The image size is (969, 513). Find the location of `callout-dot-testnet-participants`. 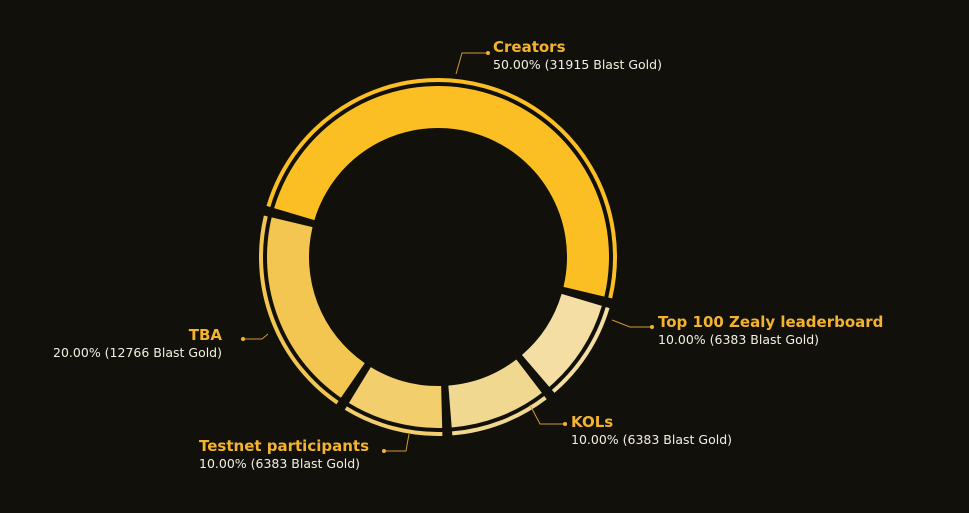

callout-dot-testnet-participants is located at coordinates (384, 451).